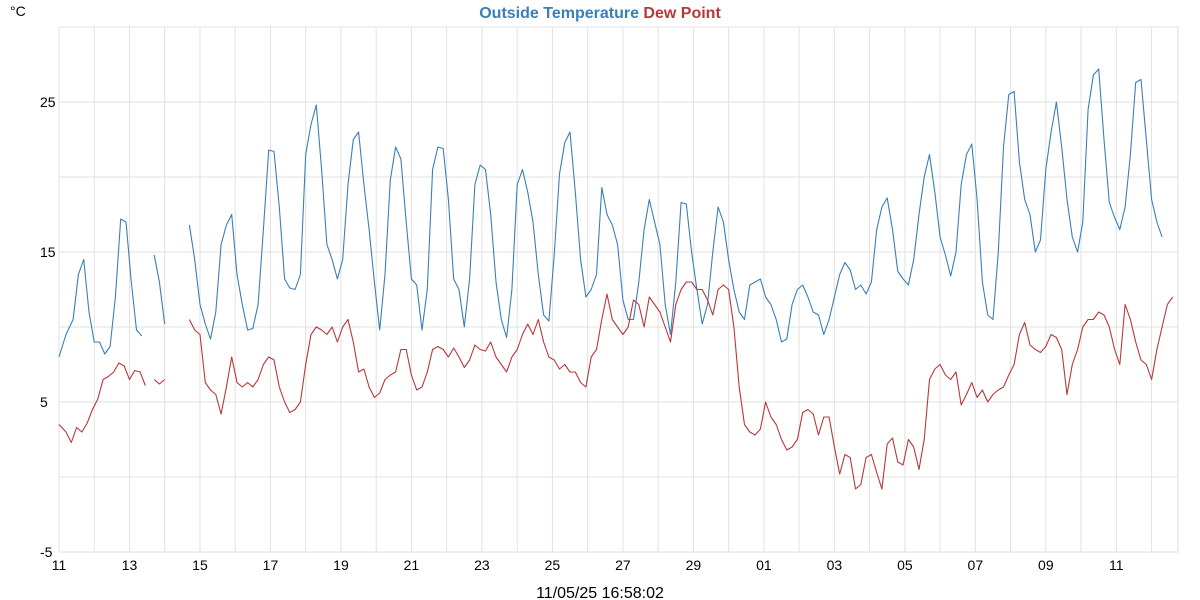 This screenshot has height=600, width=1200. I want to click on x-tick-label: 13, so click(130, 565).